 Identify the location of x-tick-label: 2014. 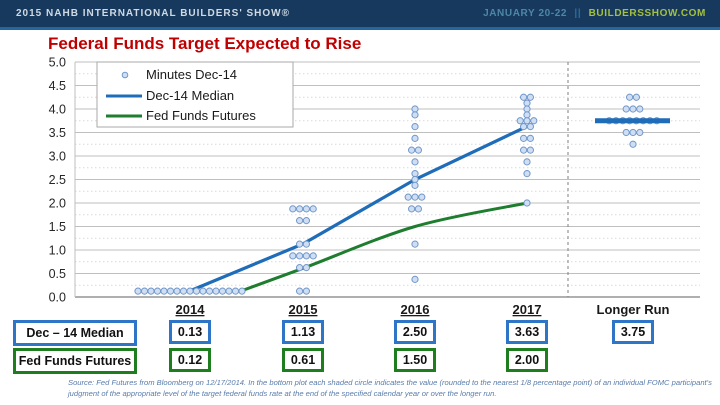
(191, 309).